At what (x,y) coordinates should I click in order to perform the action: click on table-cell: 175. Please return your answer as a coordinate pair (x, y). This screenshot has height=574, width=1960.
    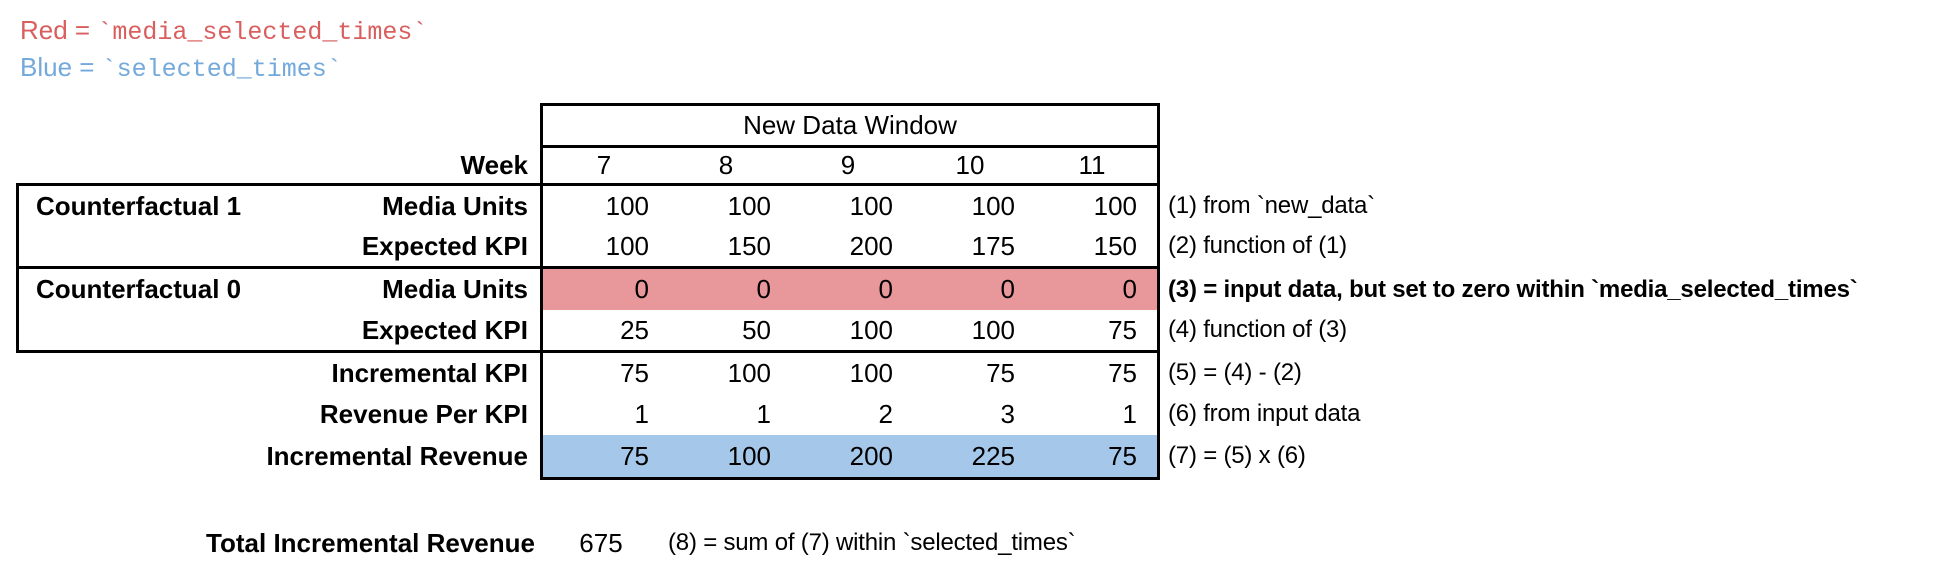
    Looking at the image, I should click on (993, 246).